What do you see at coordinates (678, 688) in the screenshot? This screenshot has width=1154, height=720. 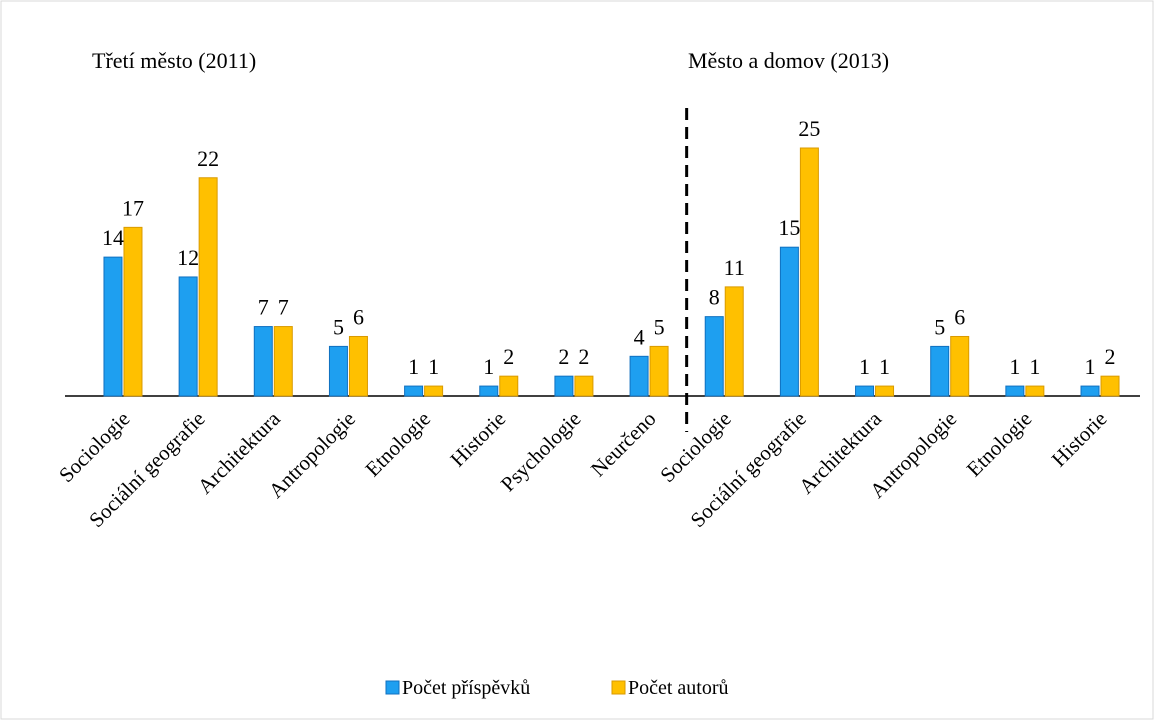 I see `legend-label: Počet autorů` at bounding box center [678, 688].